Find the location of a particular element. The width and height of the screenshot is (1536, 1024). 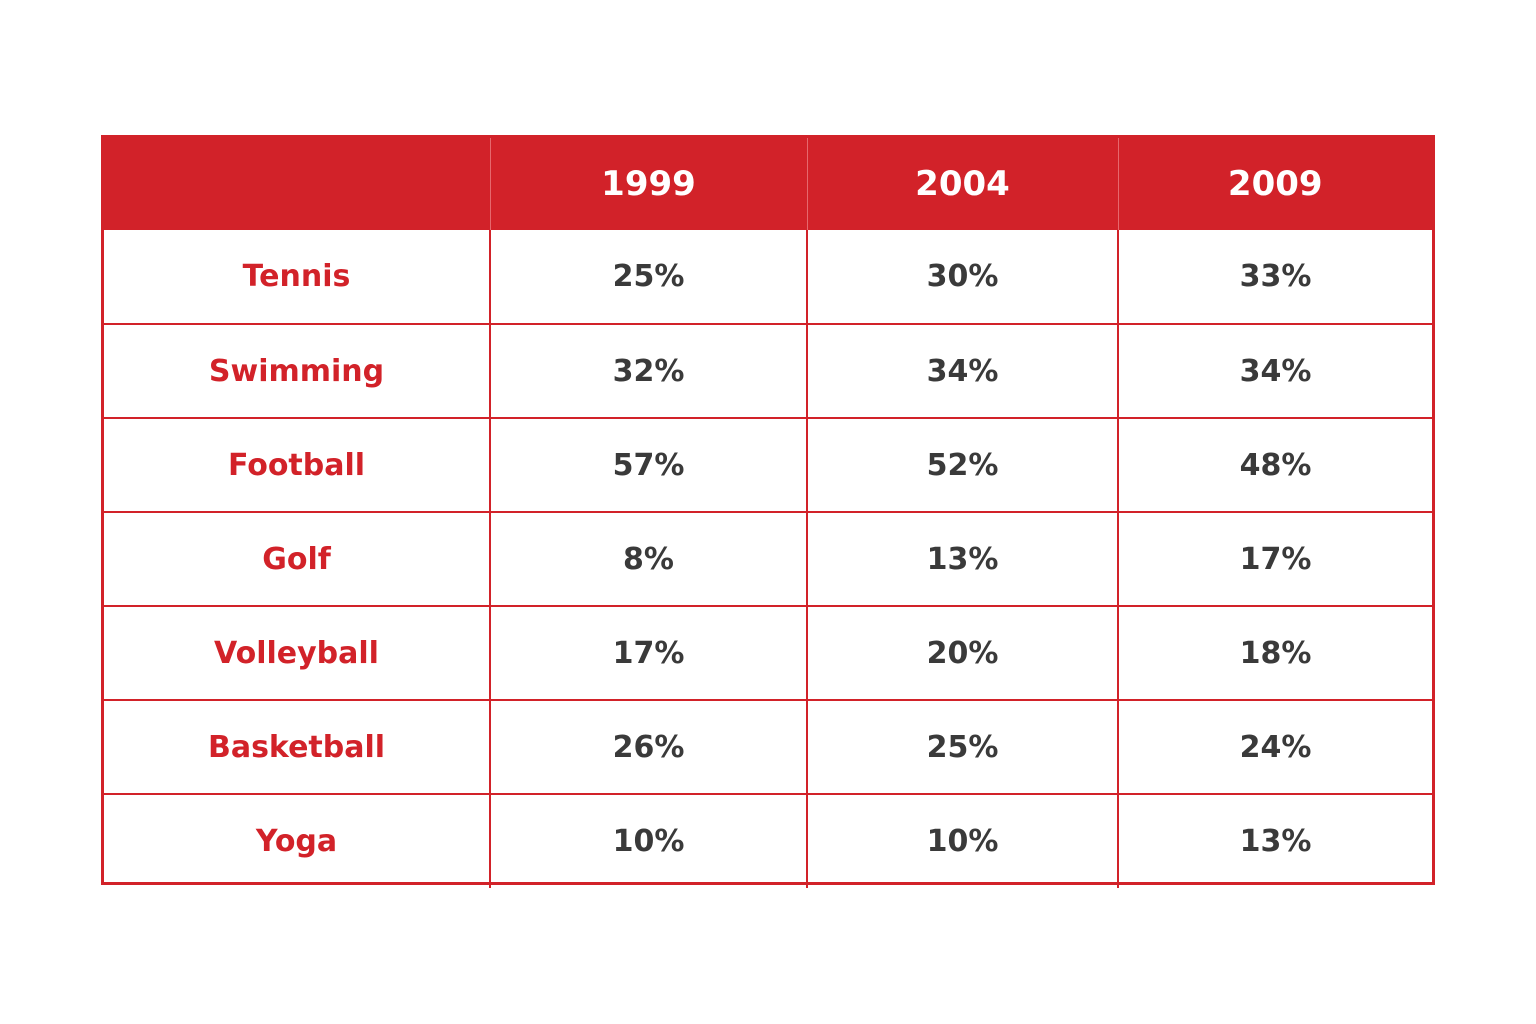

value-cell: 24% is located at coordinates (1275, 746).